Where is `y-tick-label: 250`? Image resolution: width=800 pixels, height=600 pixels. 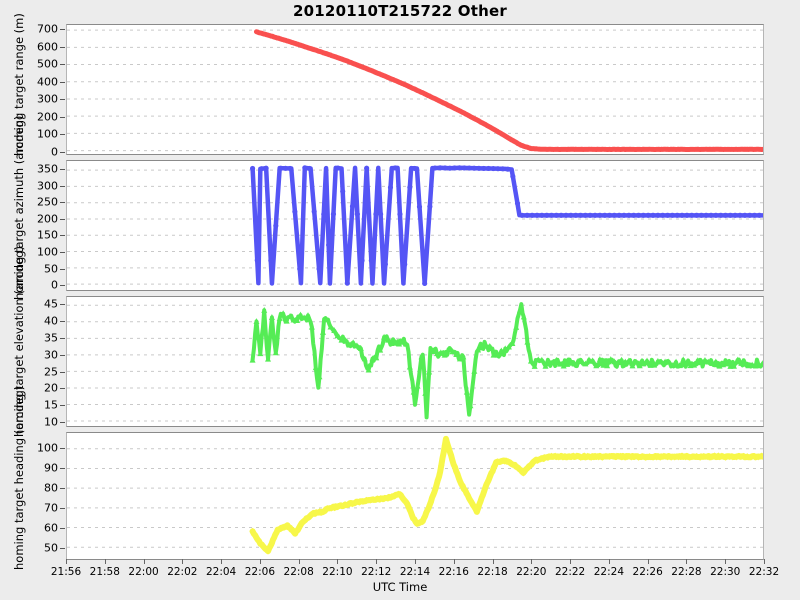
y-tick-label: 250 is located at coordinates (47, 202).